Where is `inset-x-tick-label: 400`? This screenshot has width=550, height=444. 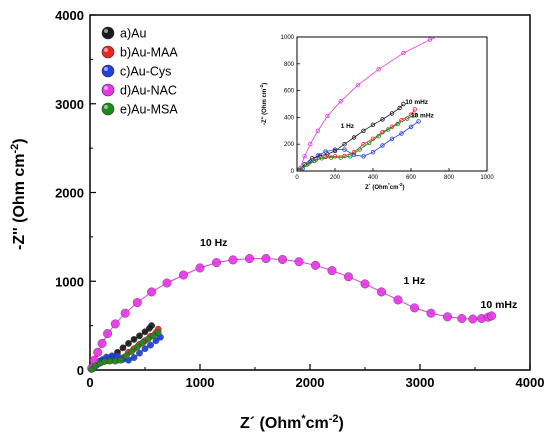
inset-x-tick-label: 400 is located at coordinates (373, 178).